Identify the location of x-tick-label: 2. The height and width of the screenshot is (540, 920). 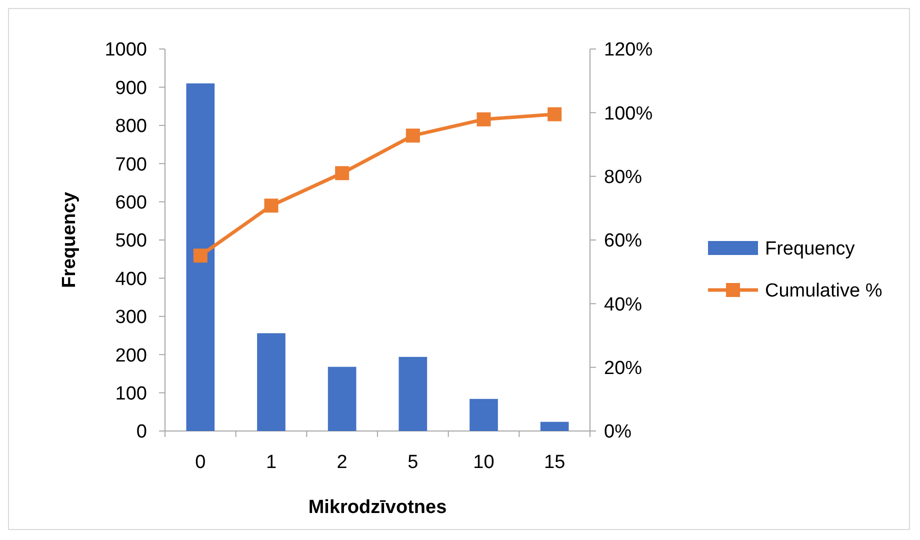
(342, 462).